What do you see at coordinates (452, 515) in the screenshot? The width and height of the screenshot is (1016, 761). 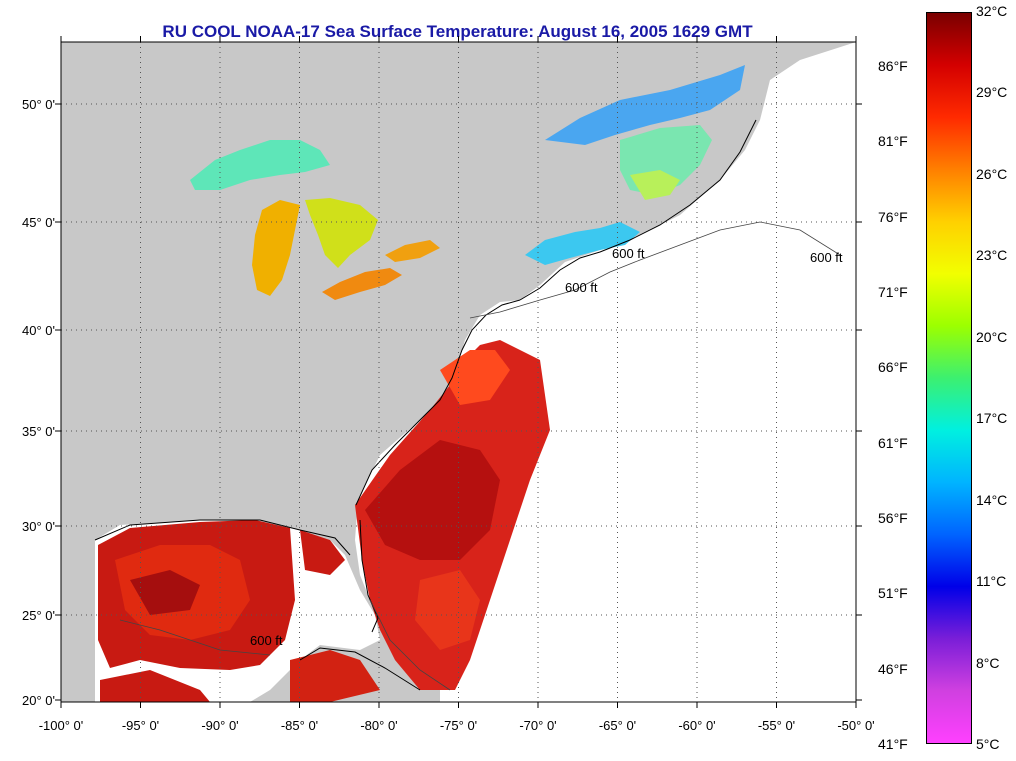 I see `sst-atlantic` at bounding box center [452, 515].